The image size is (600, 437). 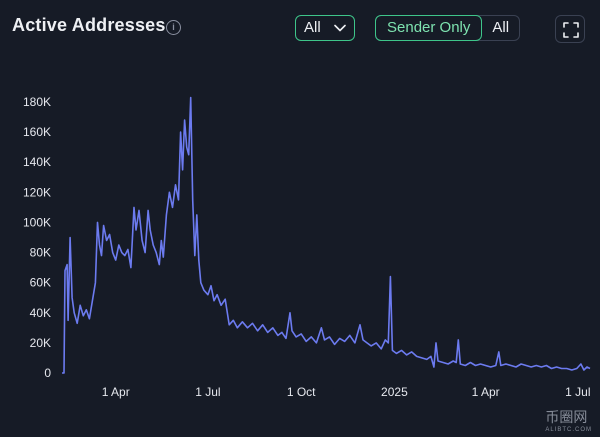 I want to click on watermark-text: 币圈网, so click(x=566, y=417).